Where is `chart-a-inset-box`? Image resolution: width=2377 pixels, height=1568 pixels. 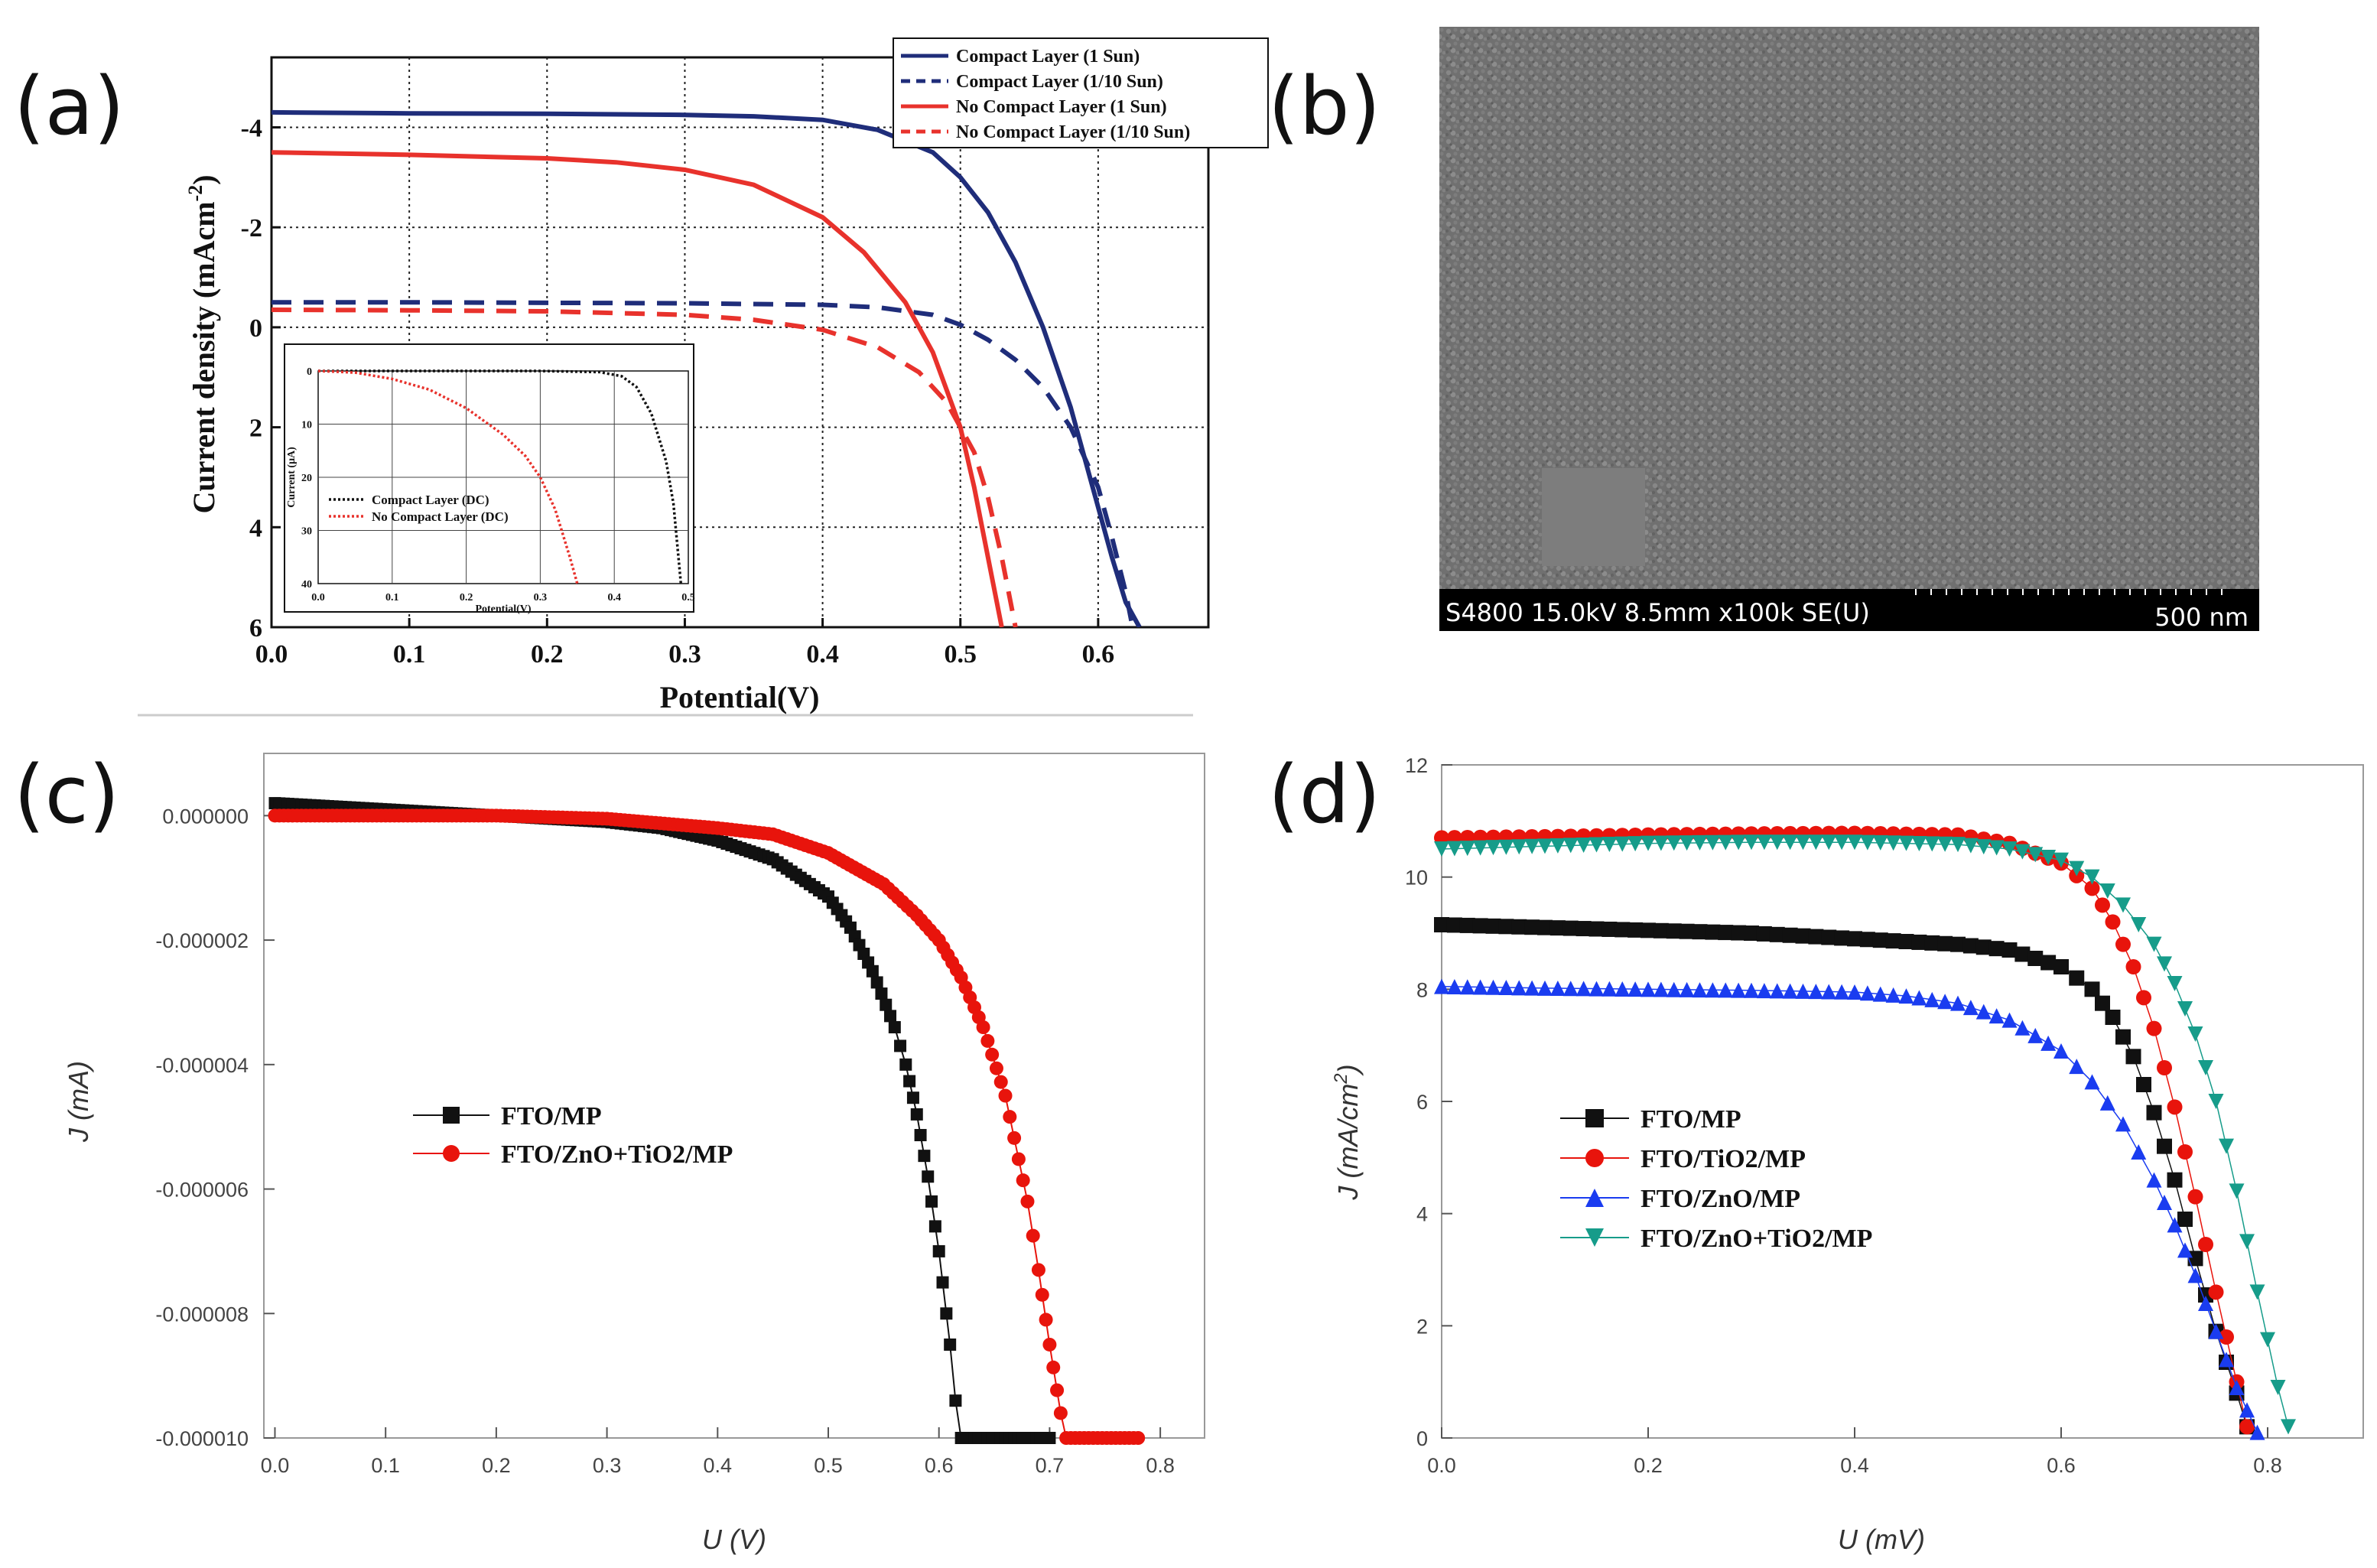 chart-a-inset-box is located at coordinates (489, 478).